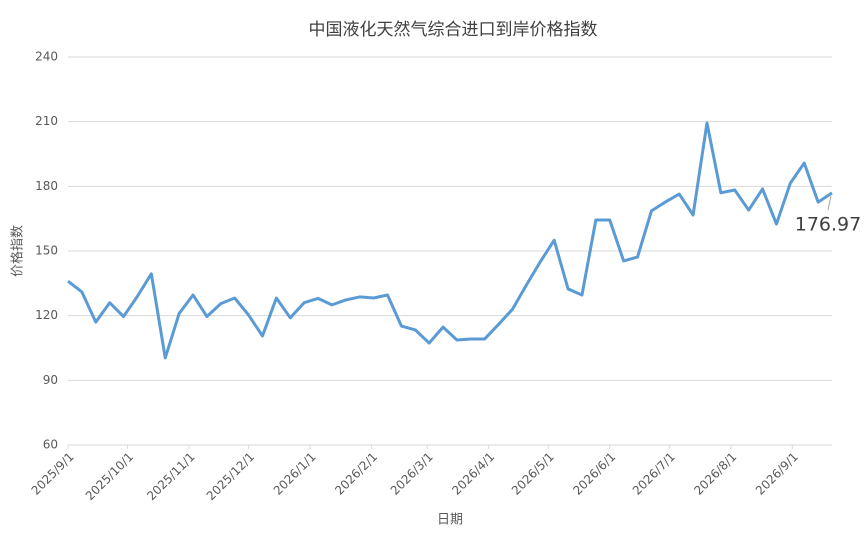 The height and width of the screenshot is (536, 865). What do you see at coordinates (18, 251) in the screenshot?
I see `y-axis-label: 价格指数` at bounding box center [18, 251].